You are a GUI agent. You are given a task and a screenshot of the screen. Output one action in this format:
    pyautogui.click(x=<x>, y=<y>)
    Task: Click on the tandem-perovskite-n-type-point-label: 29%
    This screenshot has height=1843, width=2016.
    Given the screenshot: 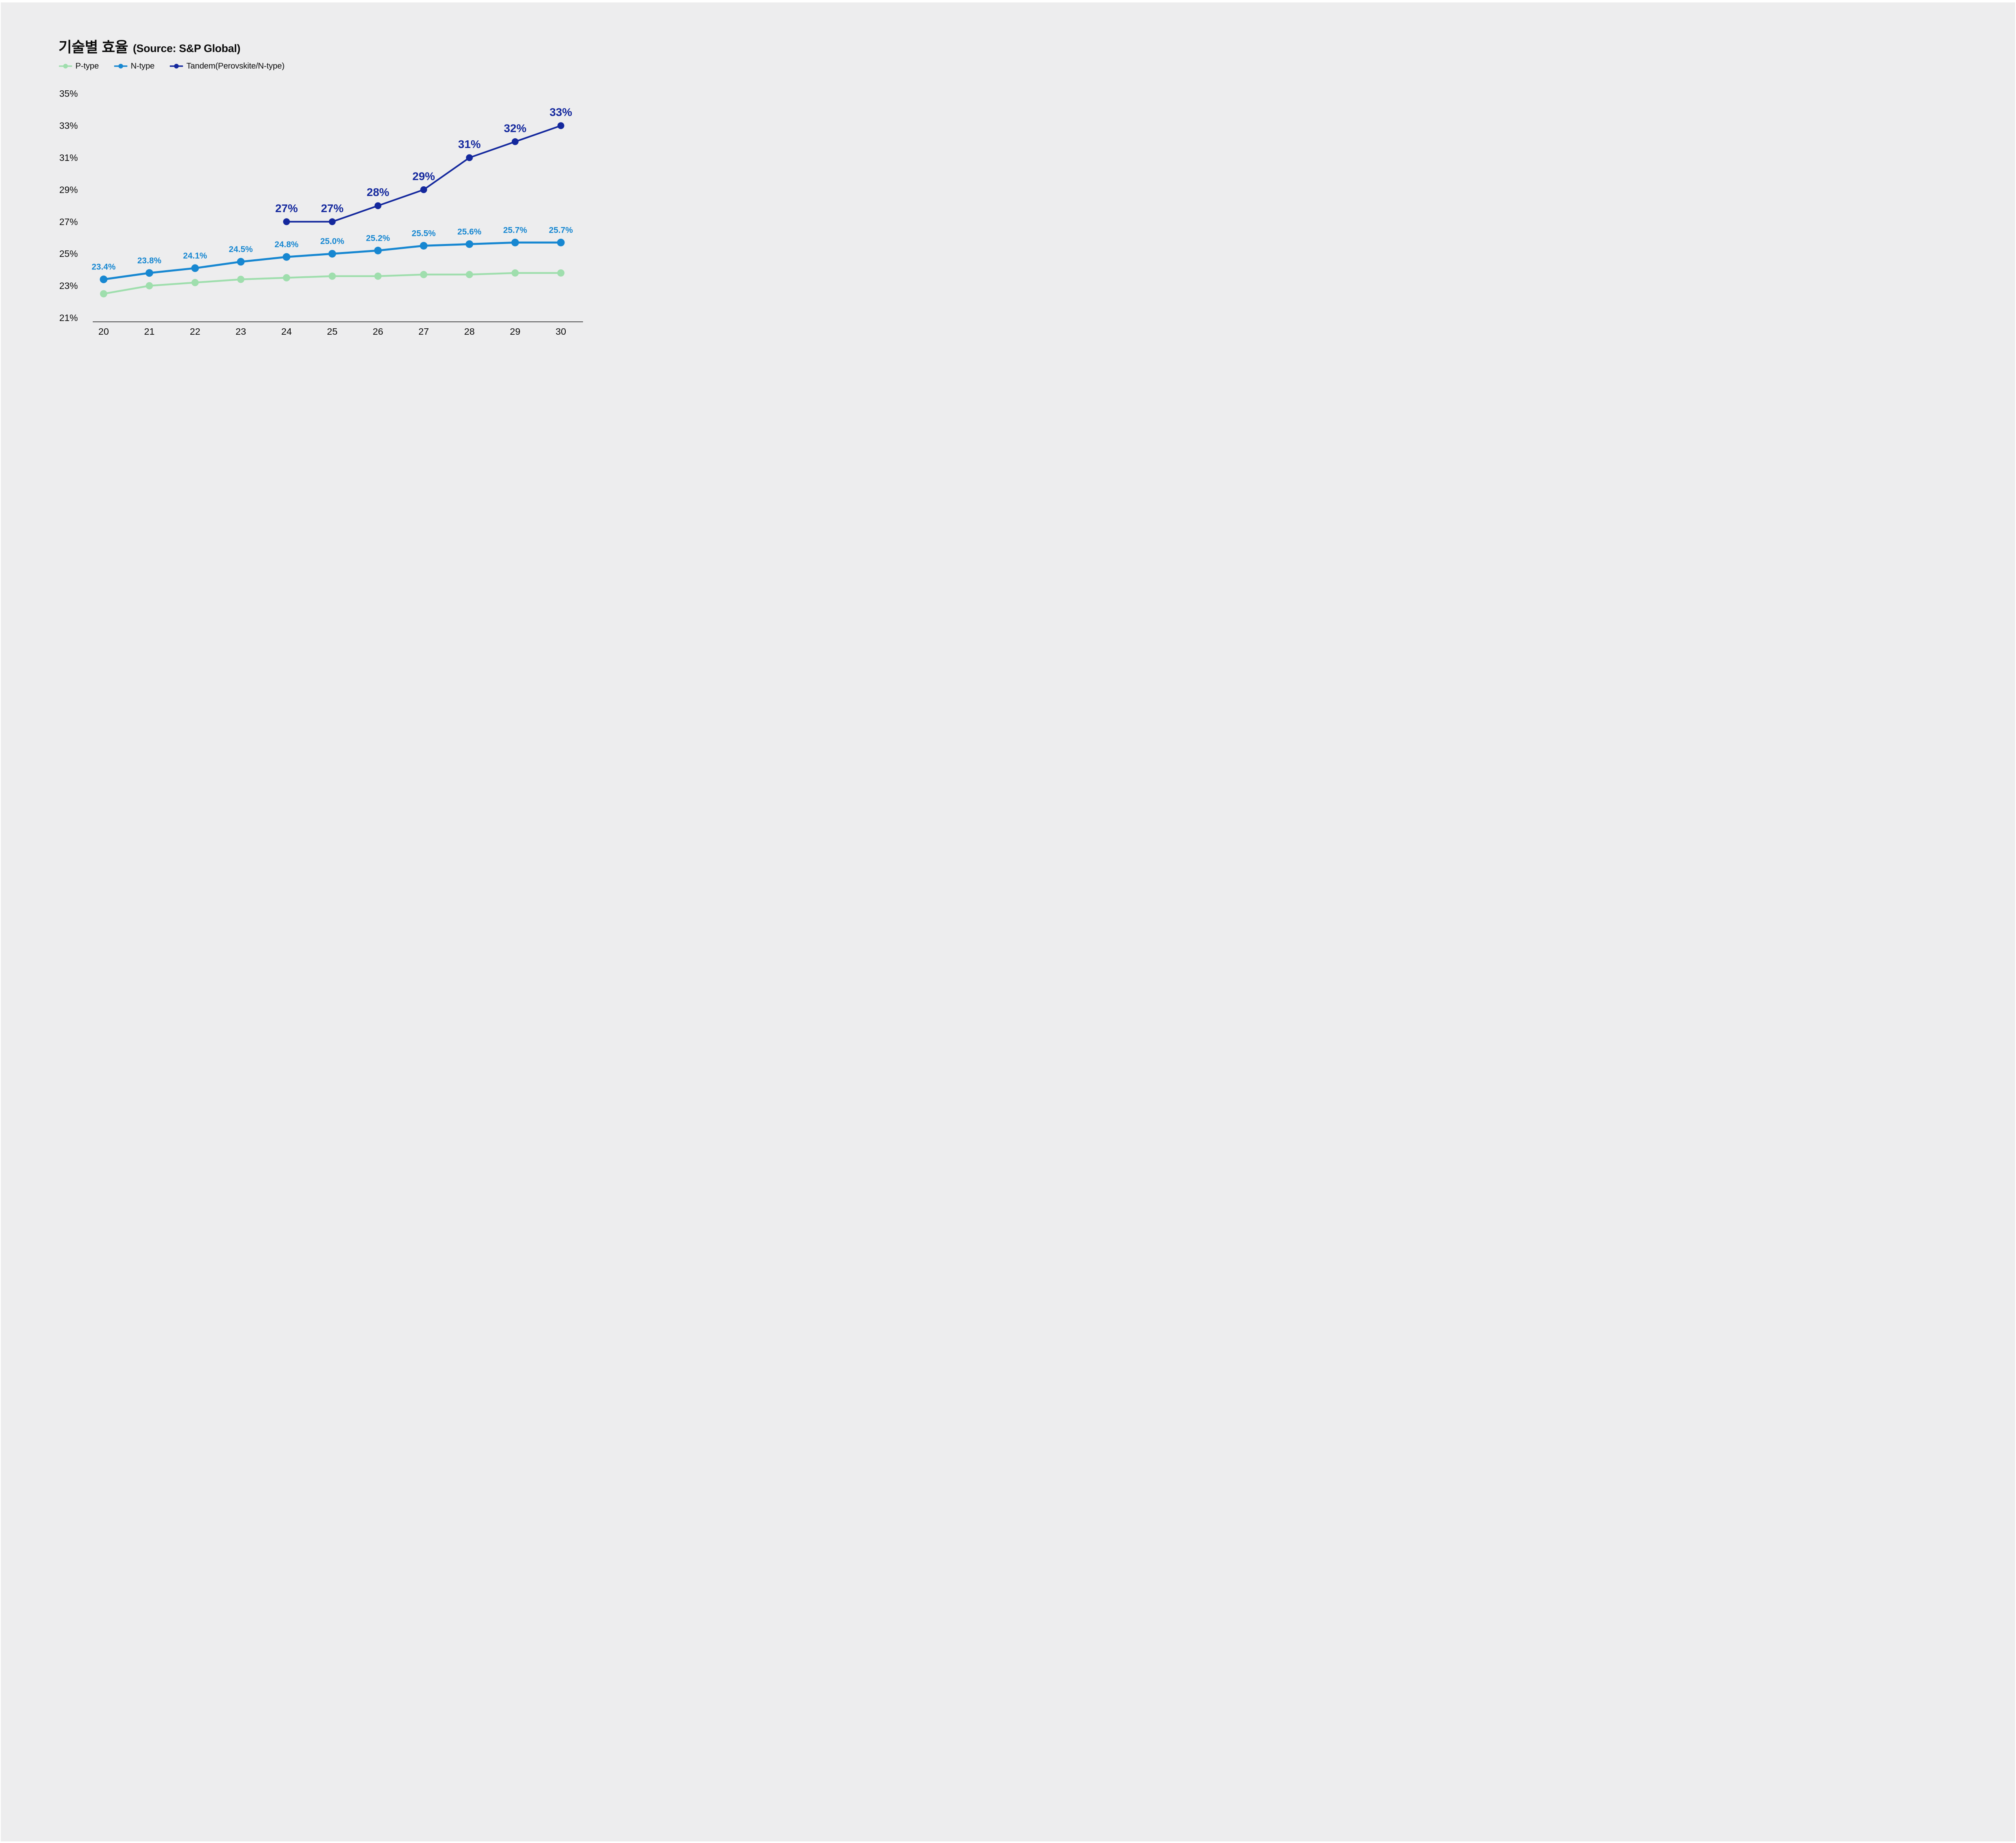 What is the action you would take?
    pyautogui.click(x=423, y=176)
    